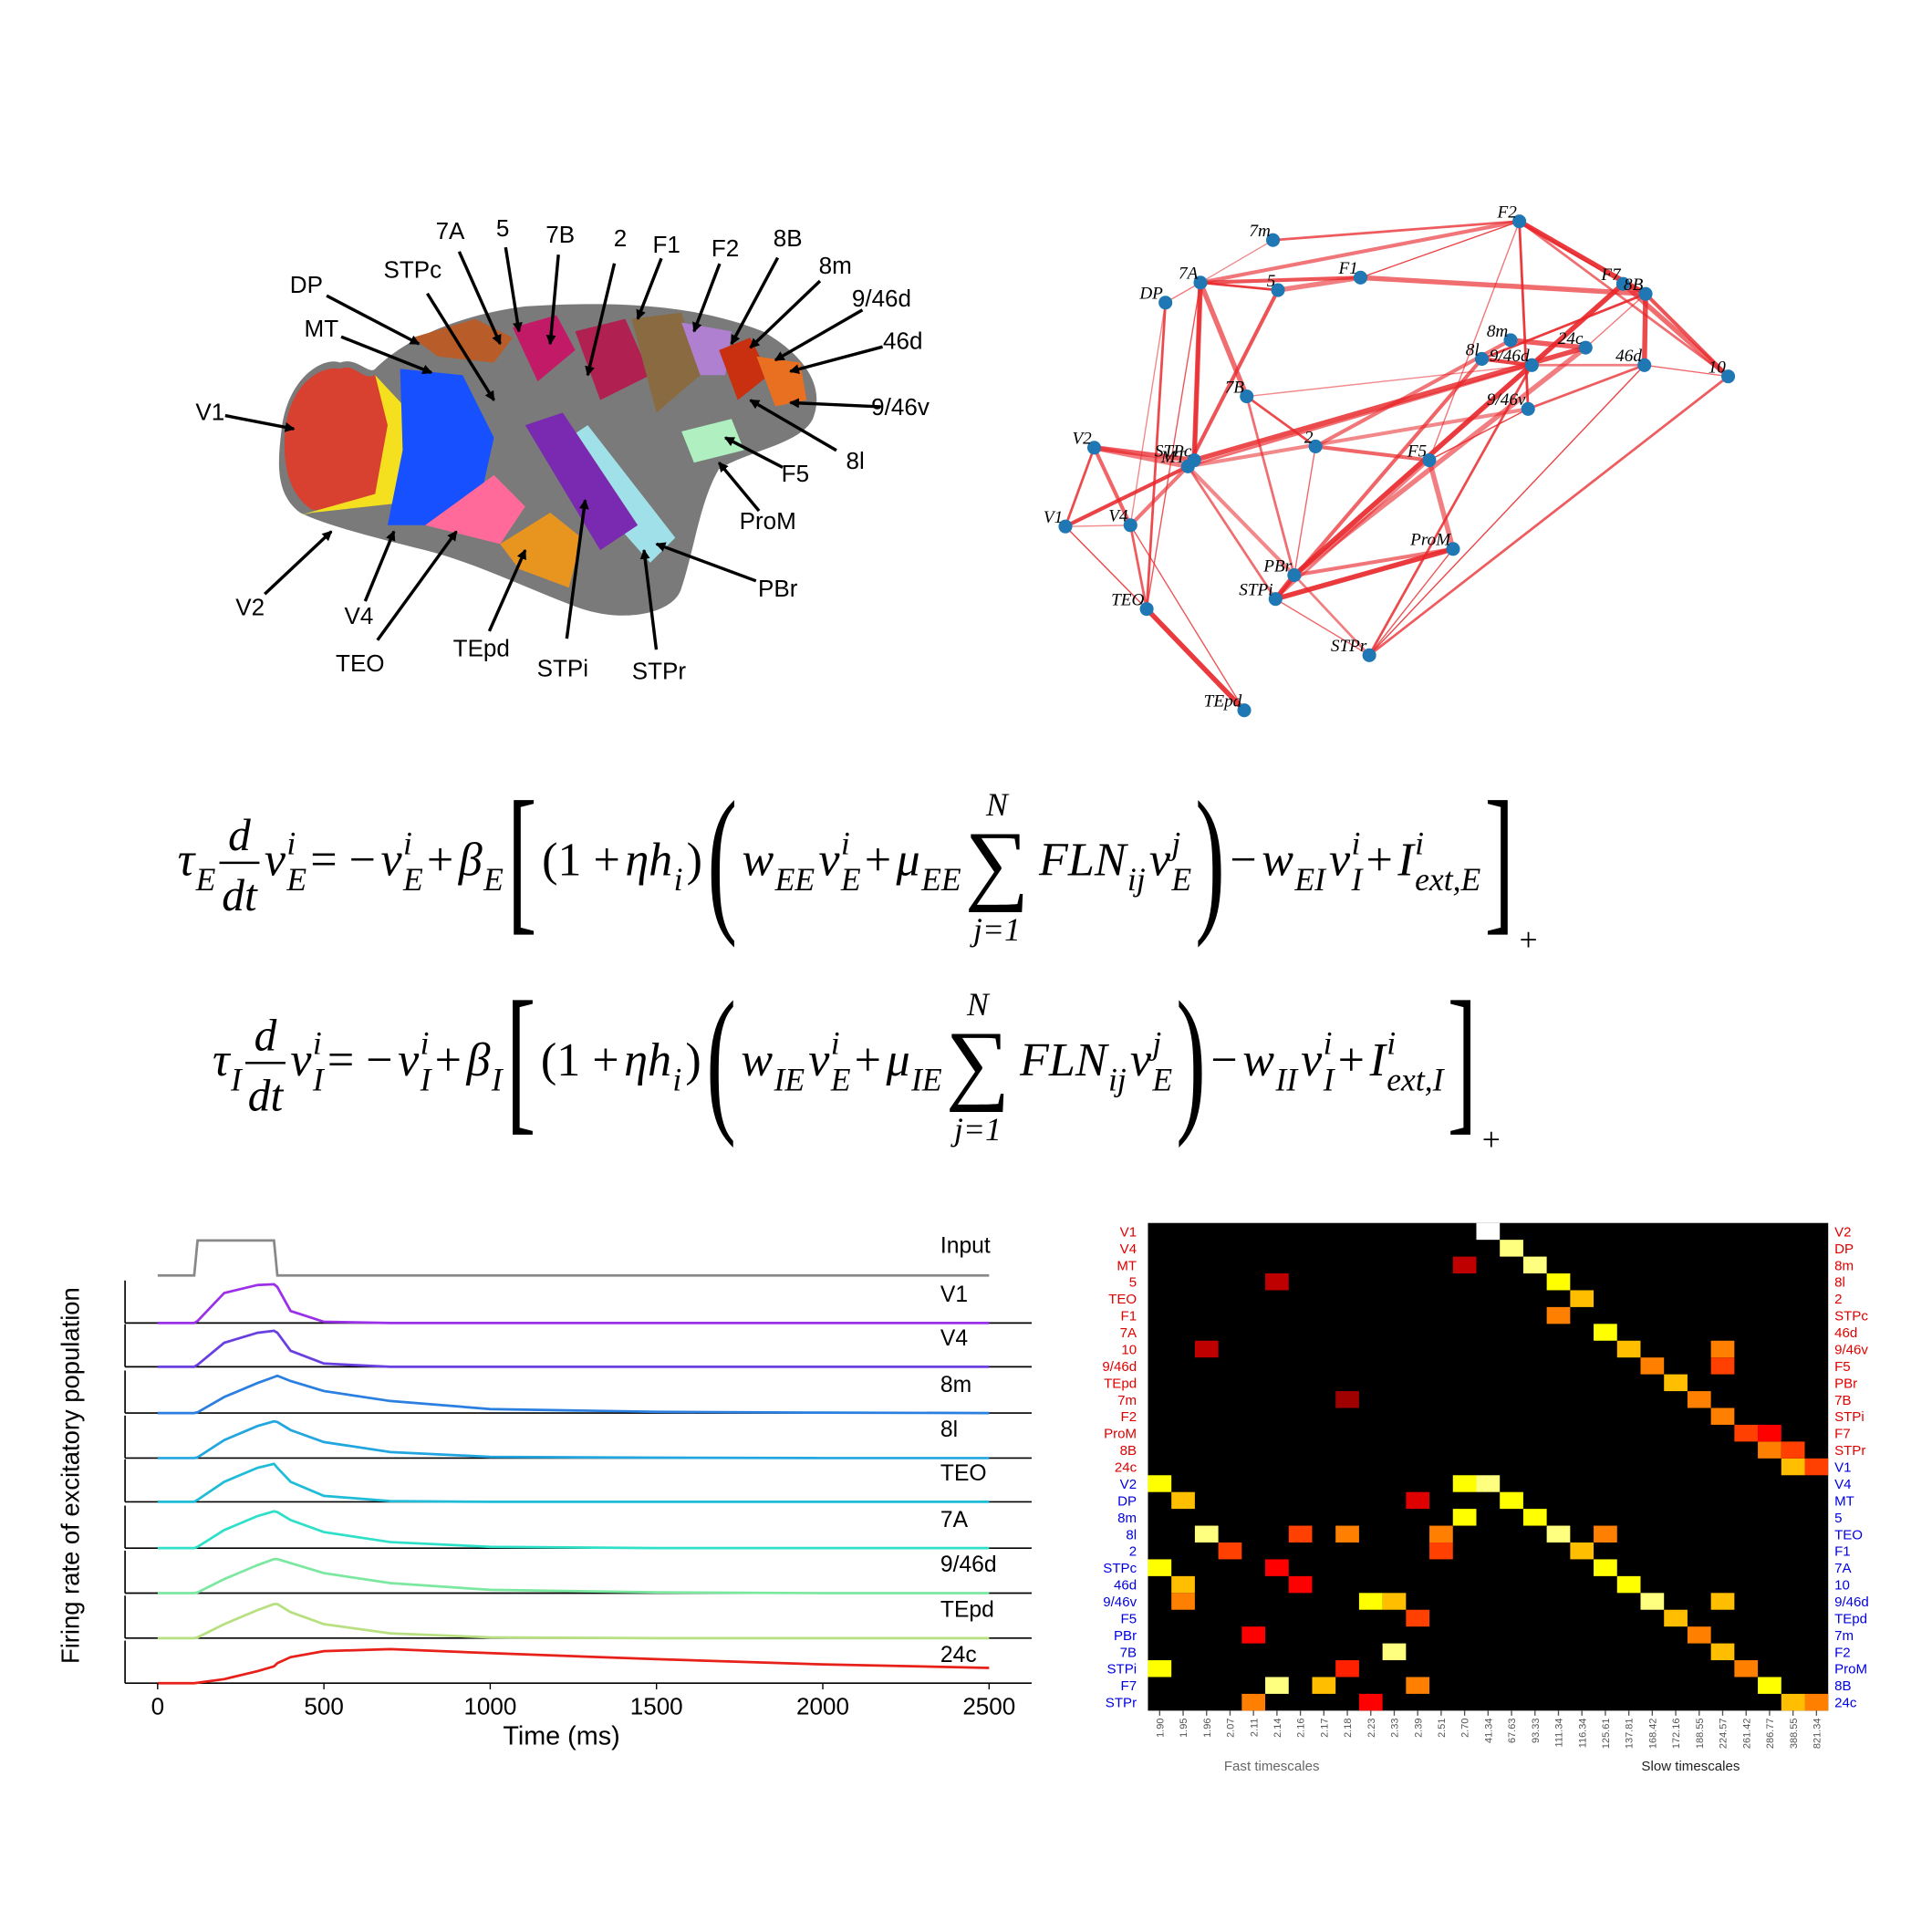 This screenshot has height=1932, width=1932. I want to click on column-label: 2.16, so click(1302, 1728).